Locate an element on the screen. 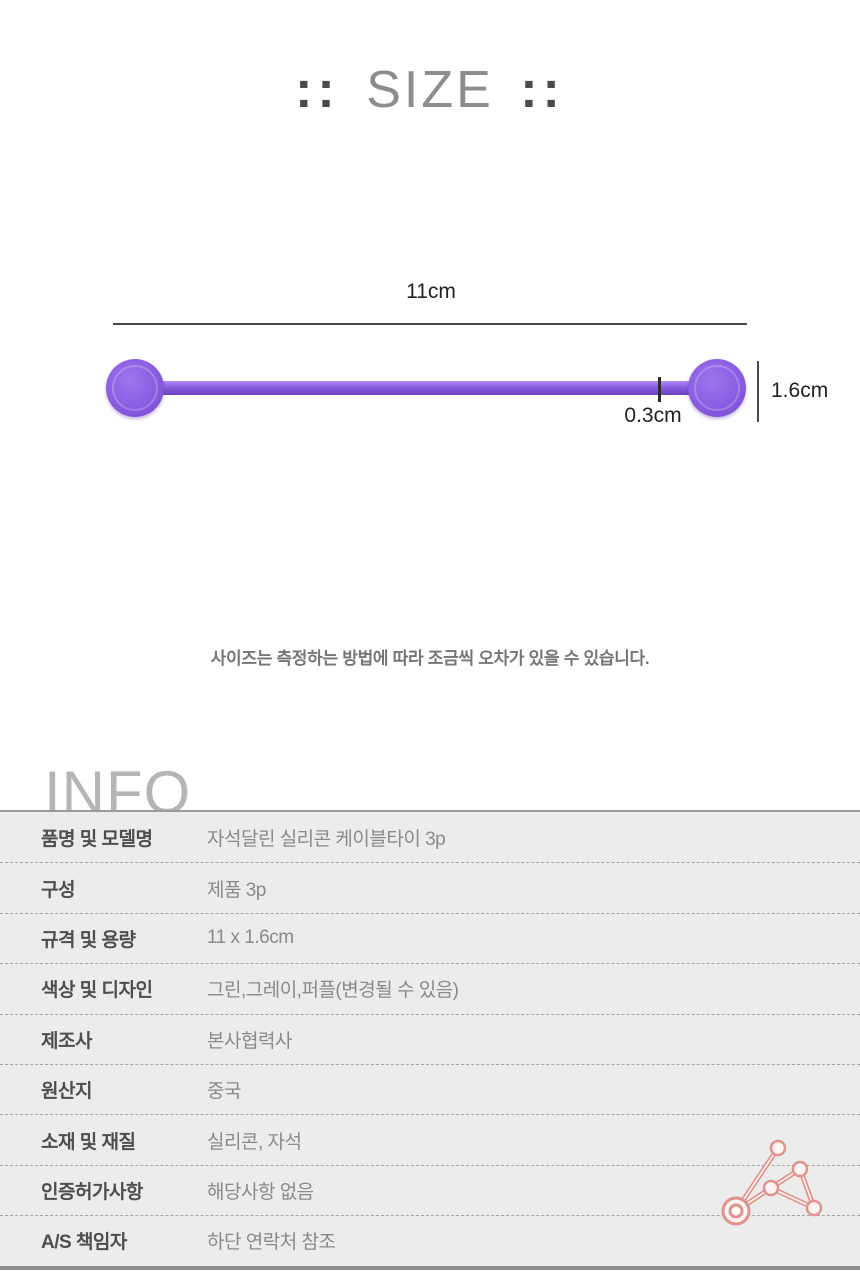 The image size is (860, 1276). row-label: 색상 및 디자인 is located at coordinates (97, 991).